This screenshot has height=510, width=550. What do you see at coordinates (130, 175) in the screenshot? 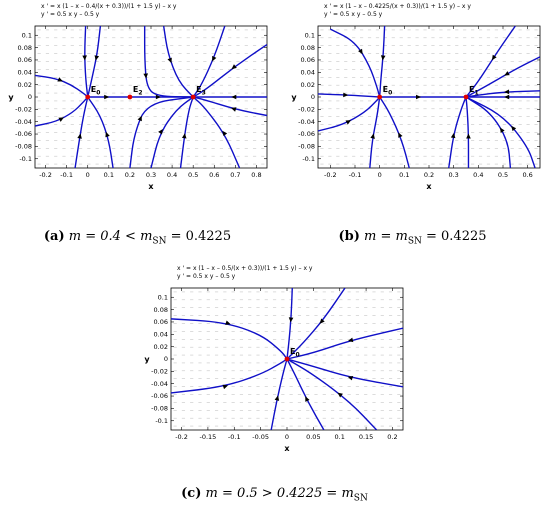
I see `x-tick-label: 0.2` at bounding box center [130, 175].